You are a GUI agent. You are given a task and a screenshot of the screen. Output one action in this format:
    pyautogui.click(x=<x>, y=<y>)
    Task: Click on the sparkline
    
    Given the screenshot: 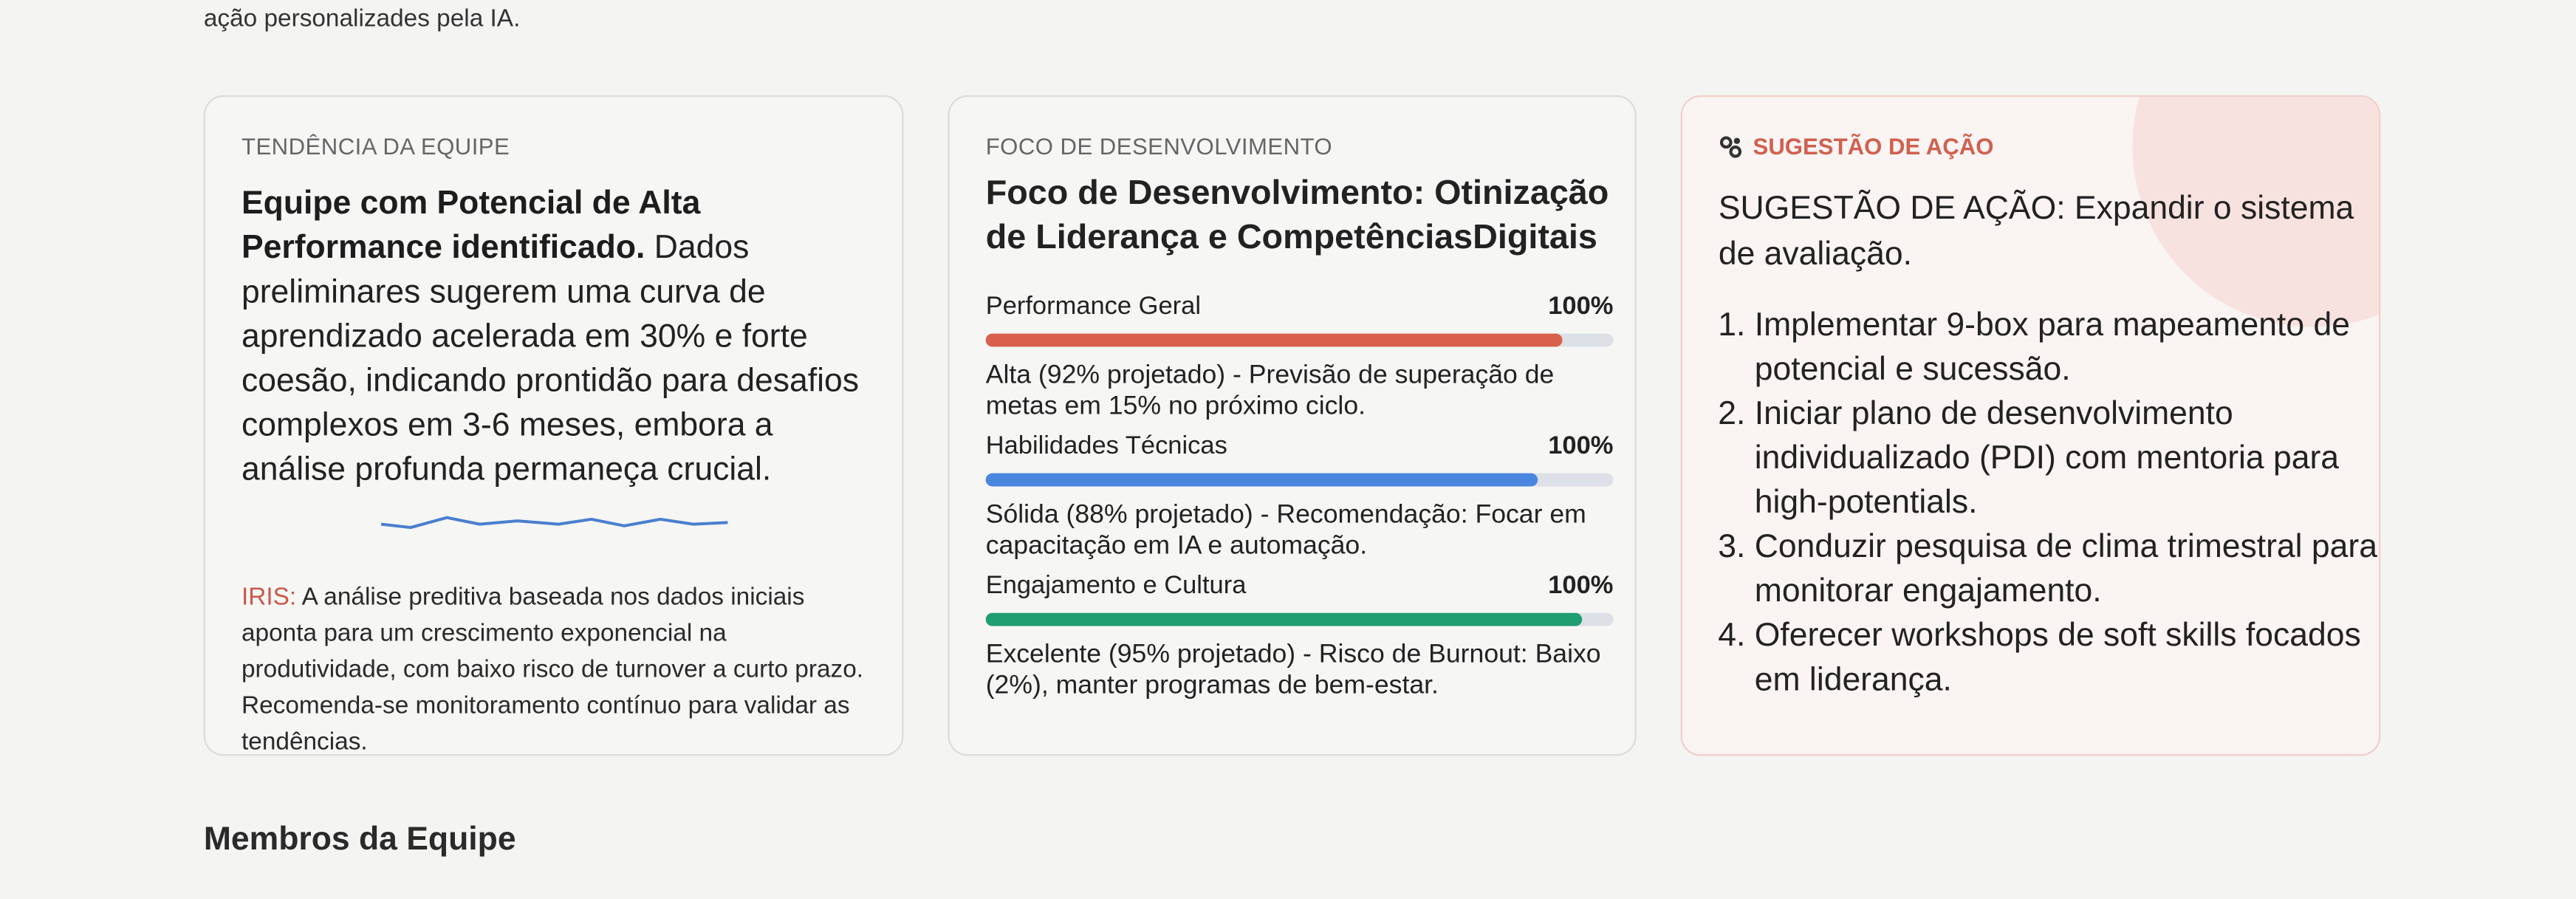 What is the action you would take?
    pyautogui.click(x=554, y=523)
    